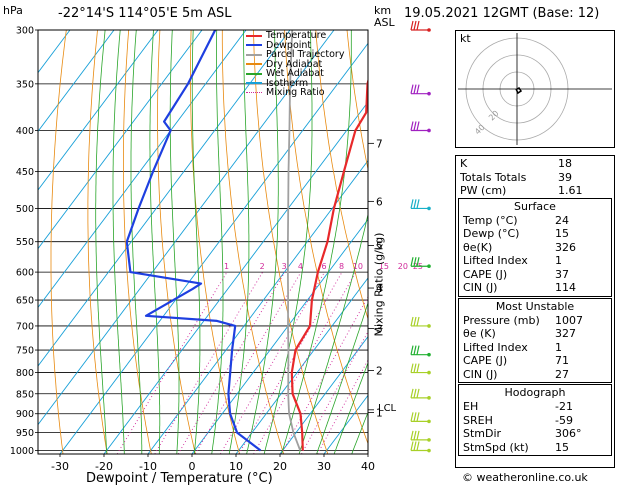  I want to click on temperature-tick-label: 40, so click(368, 466).